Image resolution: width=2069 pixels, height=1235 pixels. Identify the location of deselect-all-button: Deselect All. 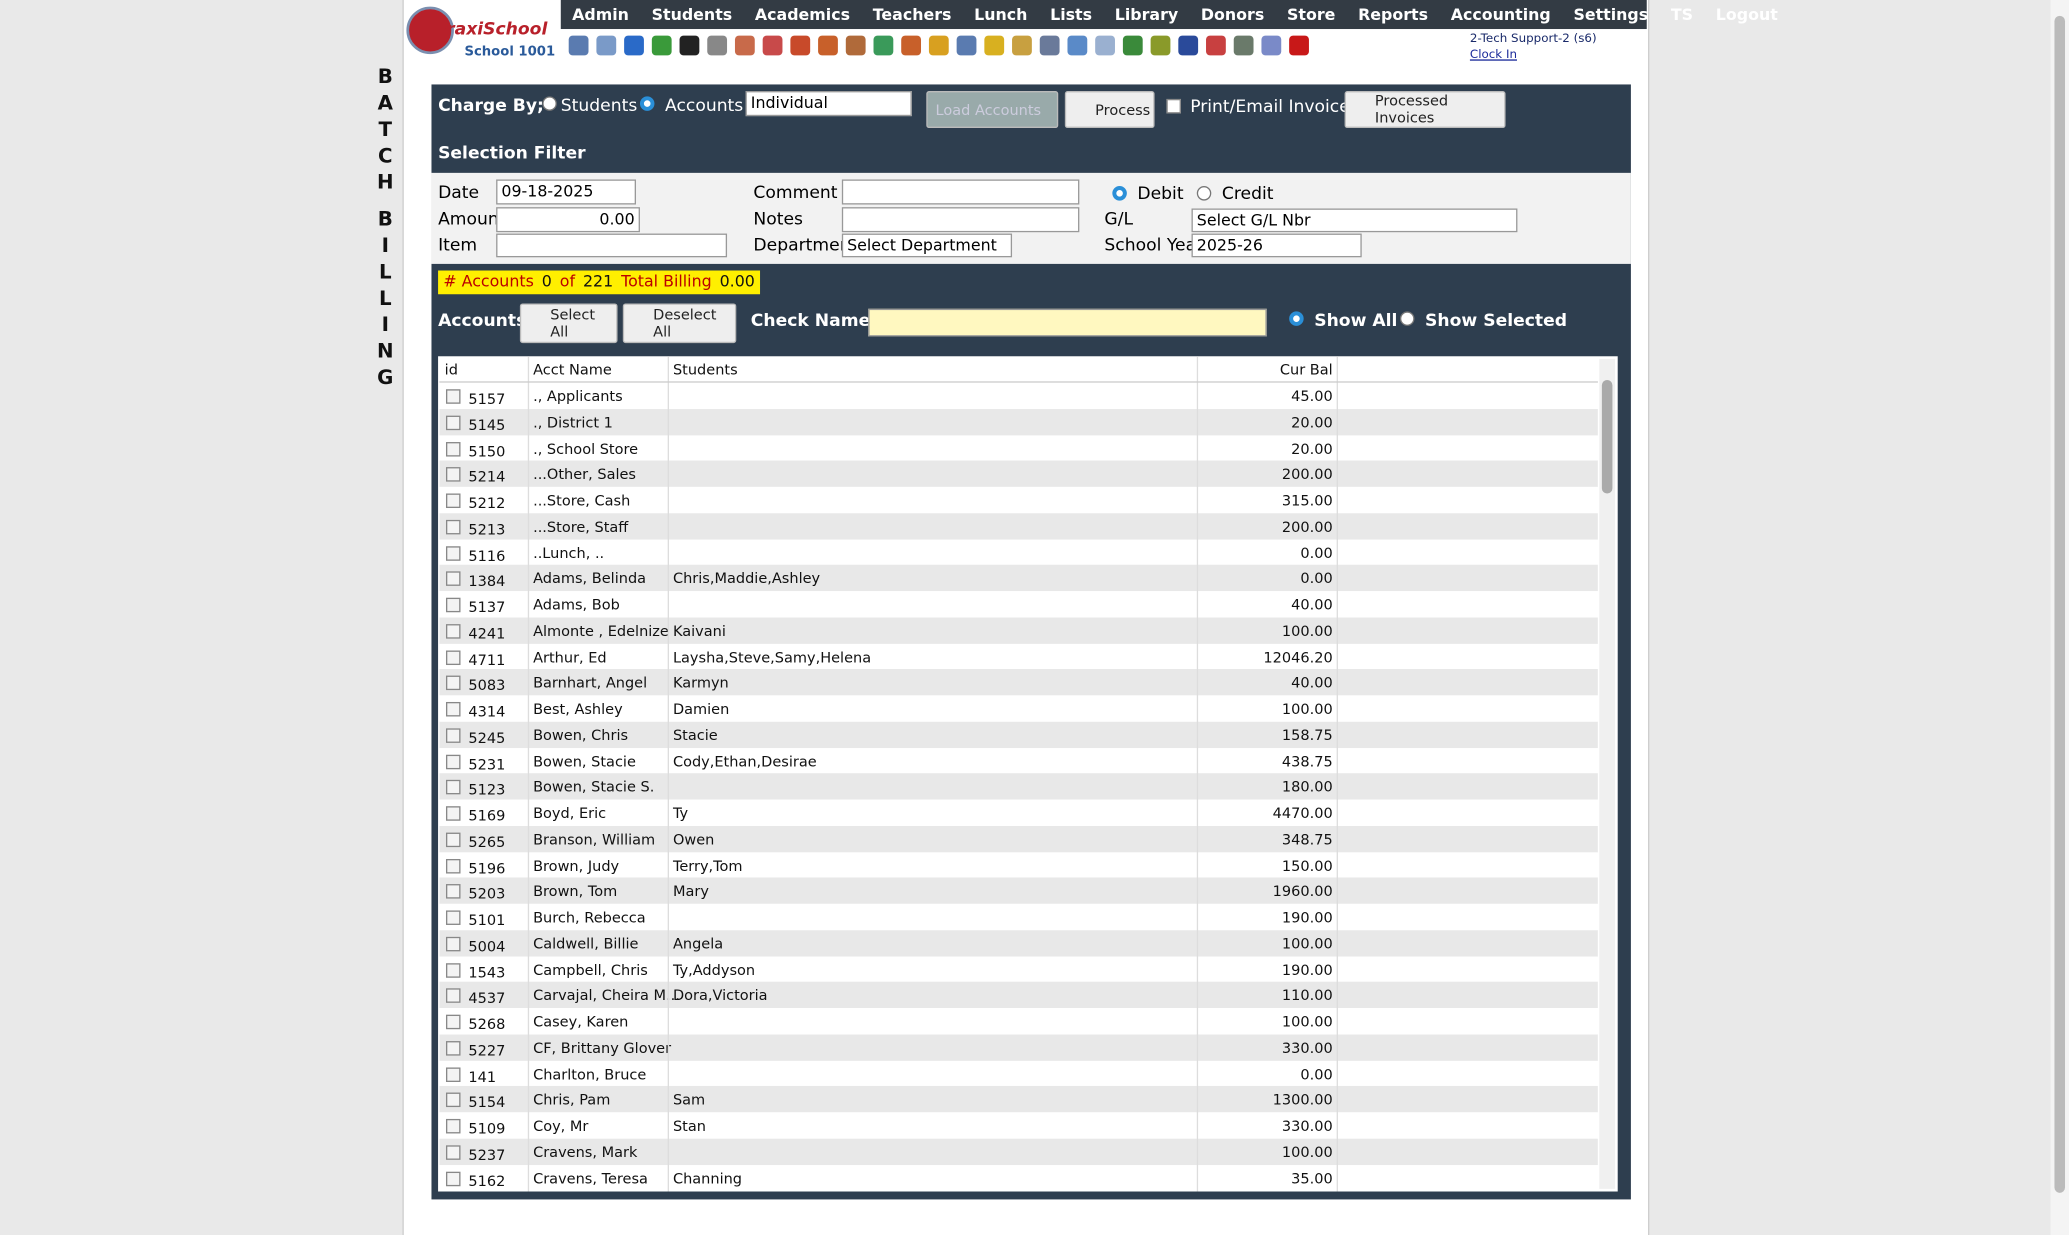
(679, 323).